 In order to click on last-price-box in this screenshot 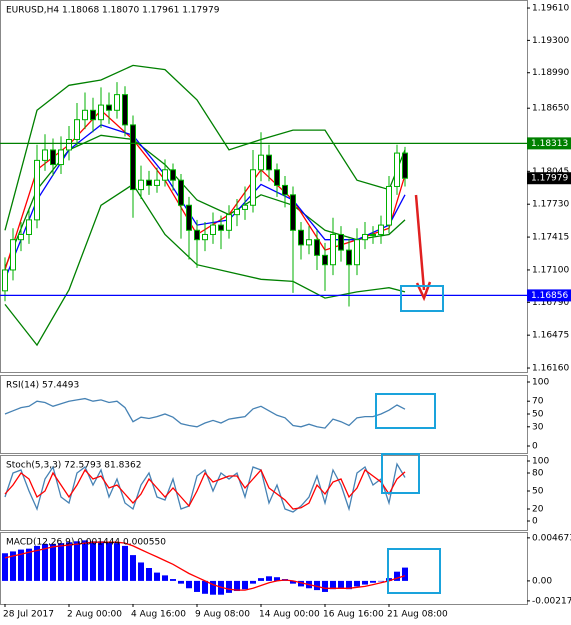, I will do `click(549, 178)`.